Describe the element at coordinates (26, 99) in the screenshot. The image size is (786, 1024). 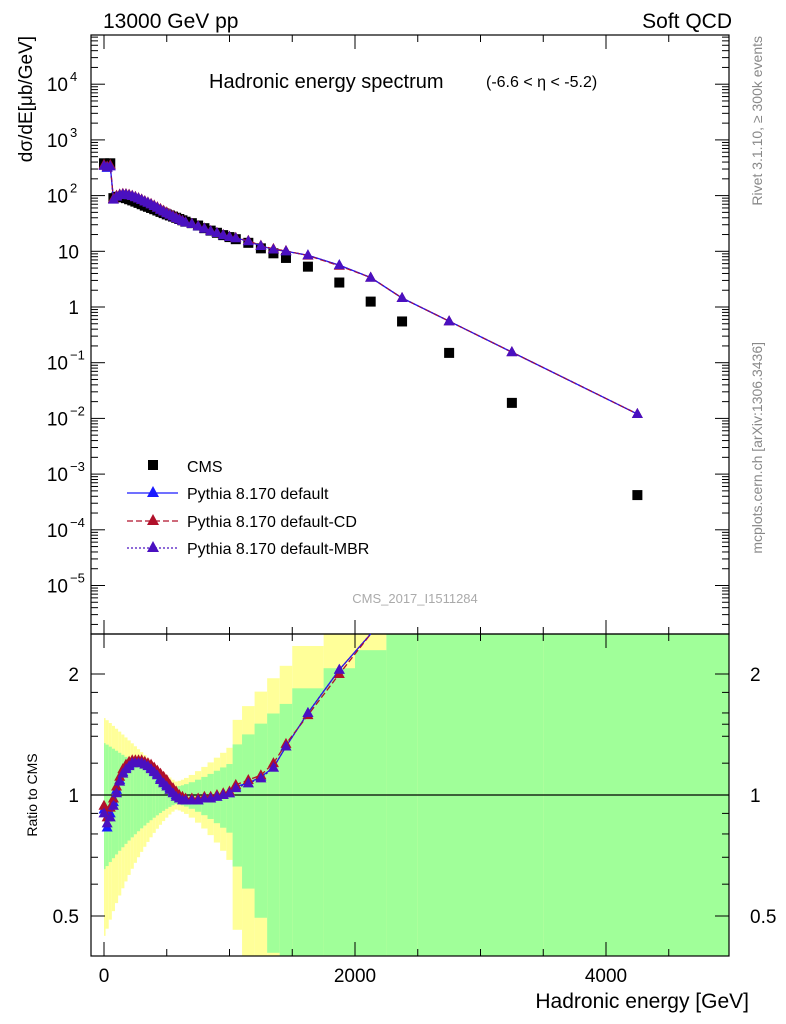
I see `y-axis-label: dσ/dE[μb/GeV]` at that location.